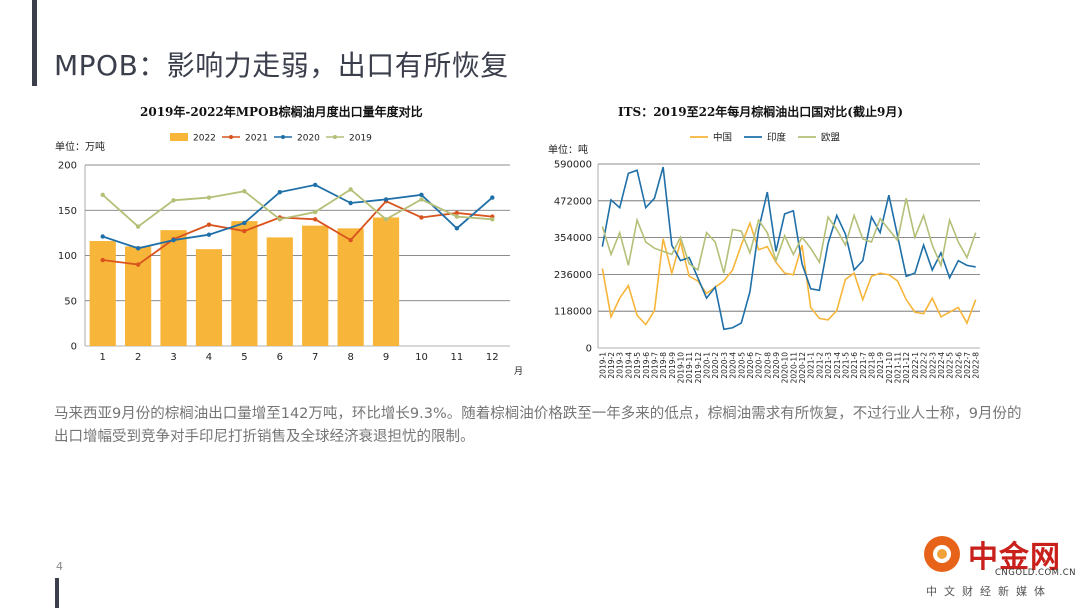  What do you see at coordinates (863, 365) in the screenshot?
I see `chart2-x-tick: 2021-7` at bounding box center [863, 365].